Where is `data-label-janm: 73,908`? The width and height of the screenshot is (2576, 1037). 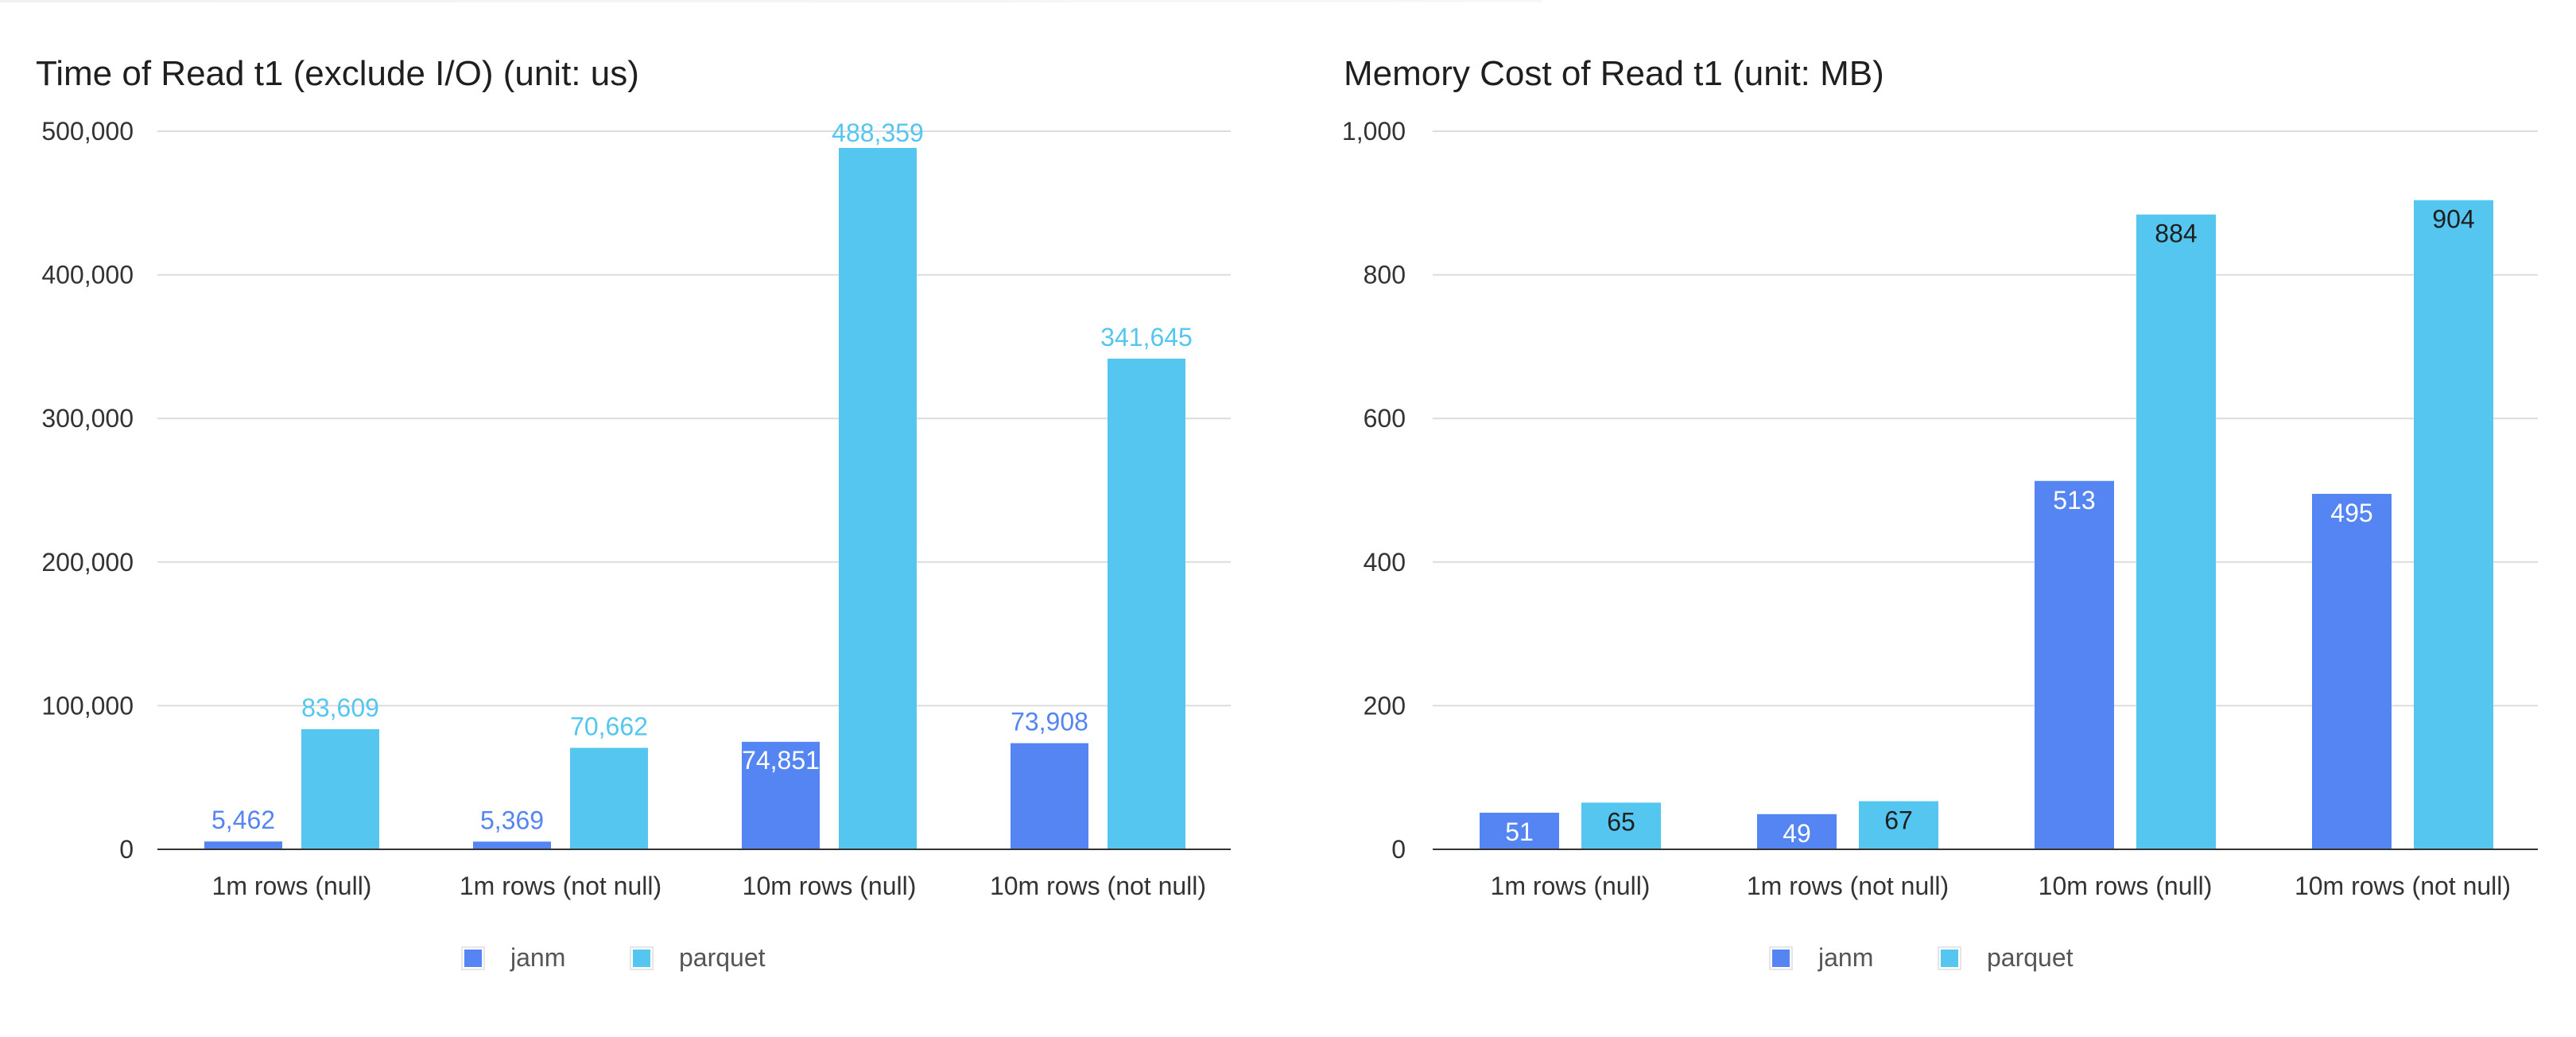 data-label-janm: 73,908 is located at coordinates (1049, 722).